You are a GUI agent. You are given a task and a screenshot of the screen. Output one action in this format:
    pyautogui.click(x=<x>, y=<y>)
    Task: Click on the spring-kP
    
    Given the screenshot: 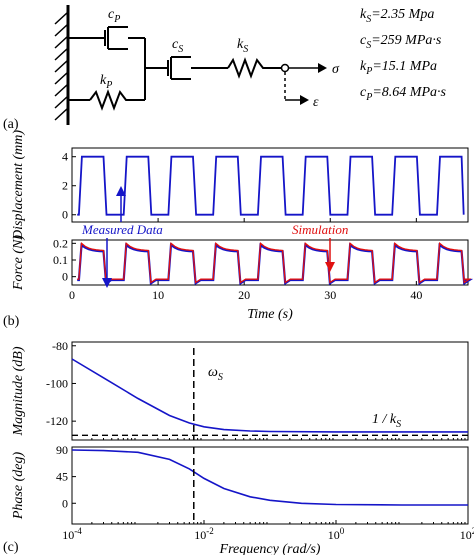 What is the action you would take?
    pyautogui.click(x=117, y=100)
    